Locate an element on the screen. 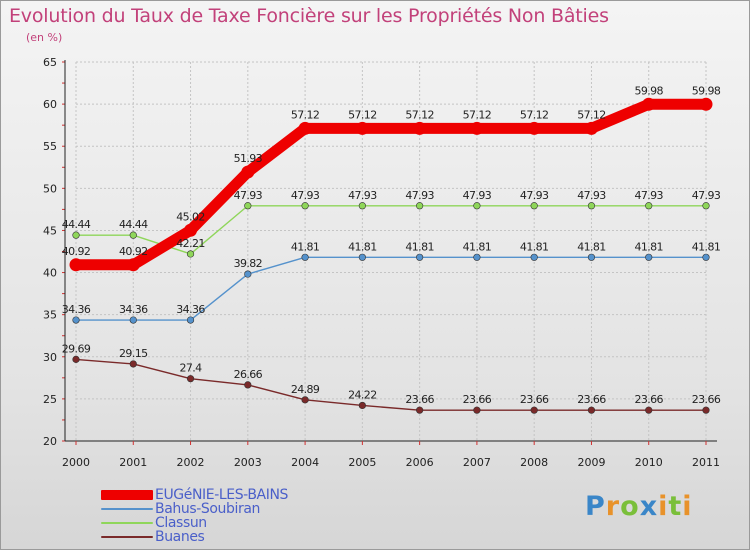 The height and width of the screenshot is (551, 750). data-label: 59.98 is located at coordinates (648, 90).